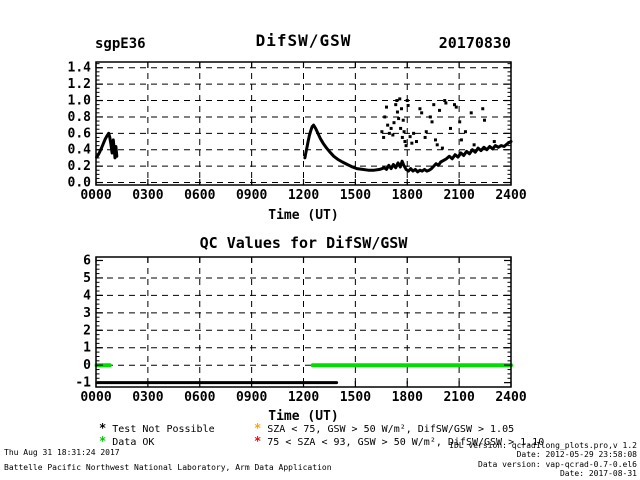 This screenshot has height=480, width=640. What do you see at coordinates (87, 330) in the screenshot?
I see `svg-text: 2` at bounding box center [87, 330].